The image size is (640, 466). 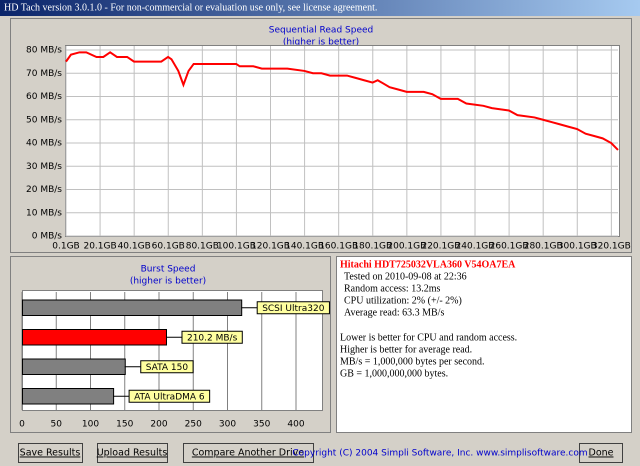 I want to click on x-tick-label: 20.1GB, so click(x=99, y=247).